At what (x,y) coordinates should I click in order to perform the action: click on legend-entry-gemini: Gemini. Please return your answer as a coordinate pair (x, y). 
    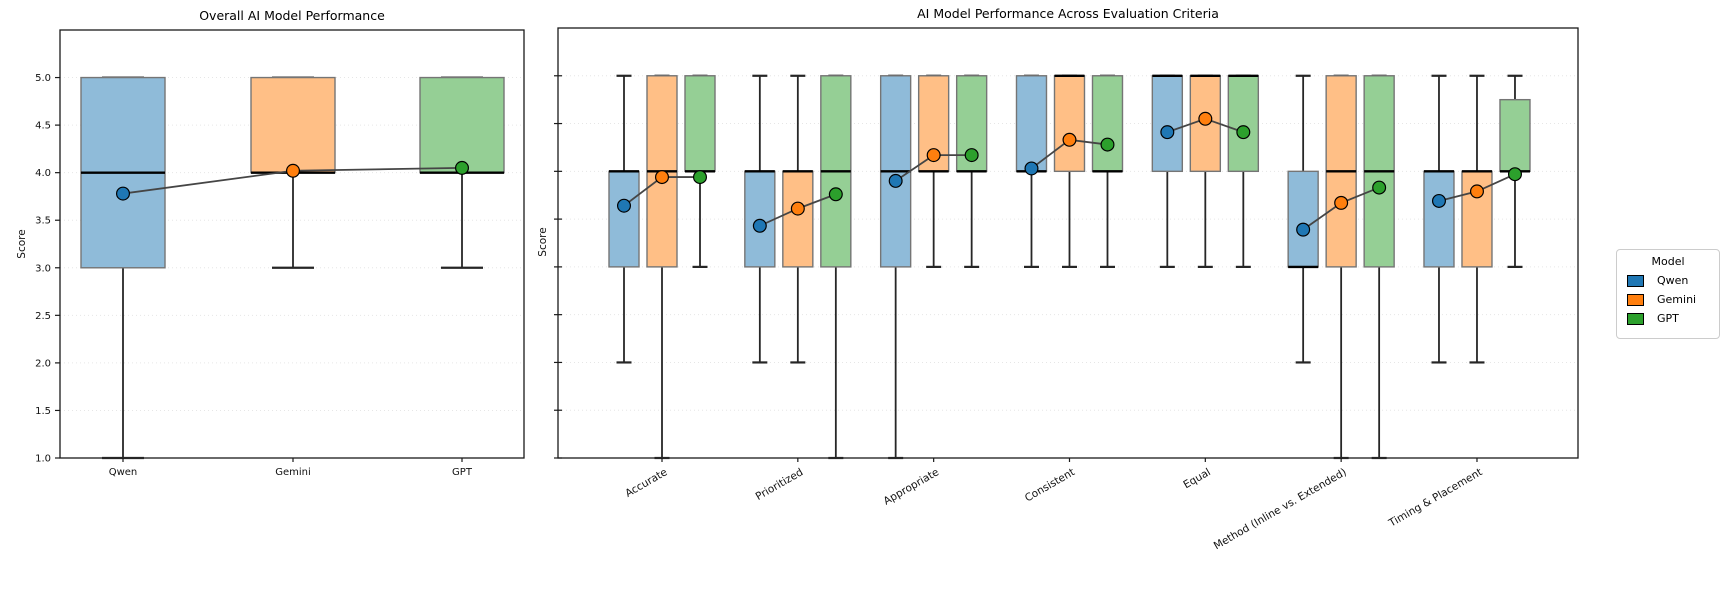
    Looking at the image, I should click on (1670, 299).